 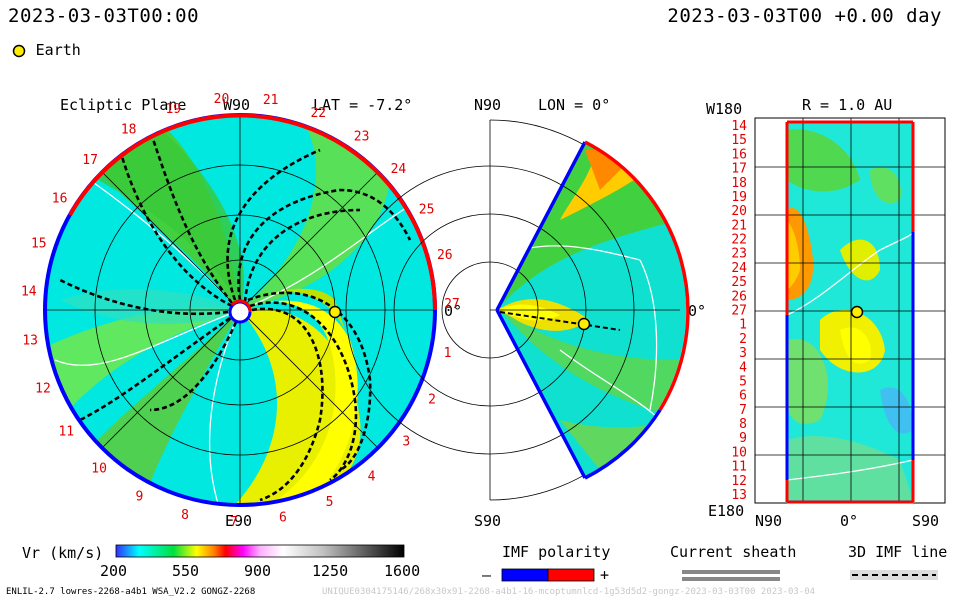 I want to click on r-label: R = 1.0 AU, so click(x=847, y=105).